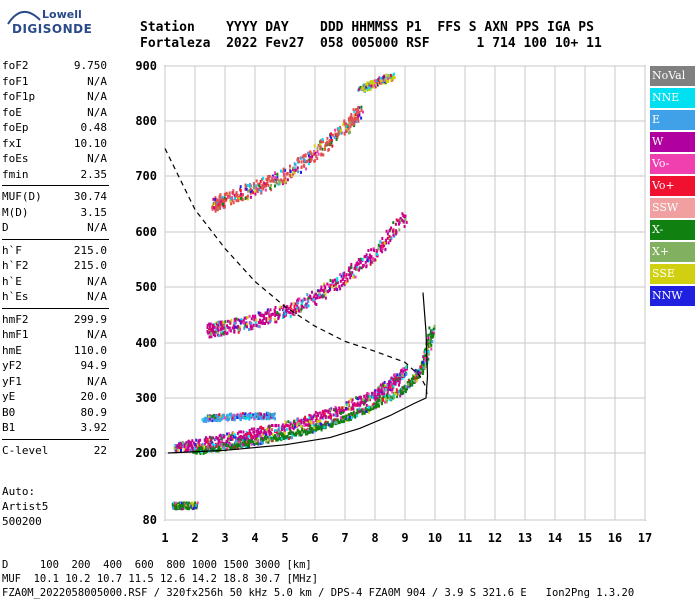  Describe the element at coordinates (97, 381) in the screenshot. I see `param-value: N/A` at that location.